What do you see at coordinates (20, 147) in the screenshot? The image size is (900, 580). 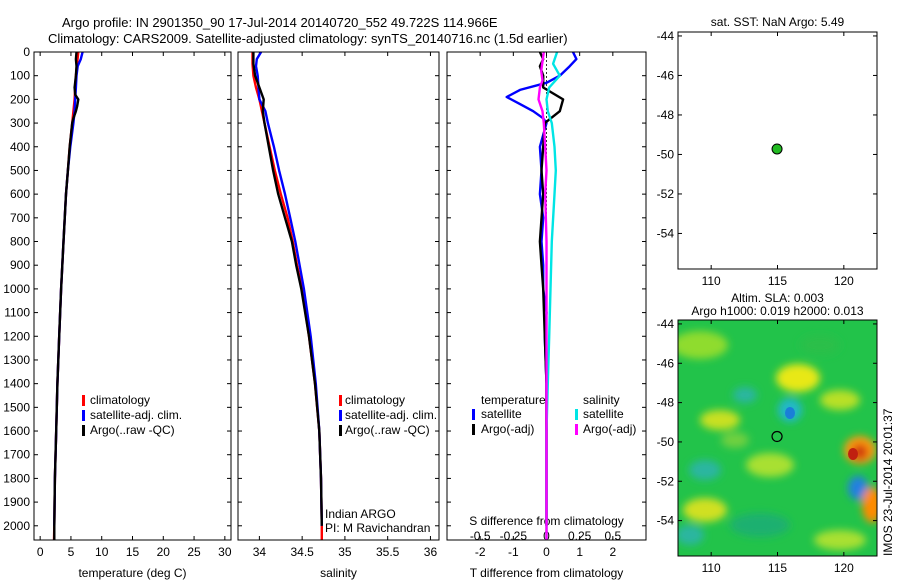 I see `depth-tick-label: 400` at bounding box center [20, 147].